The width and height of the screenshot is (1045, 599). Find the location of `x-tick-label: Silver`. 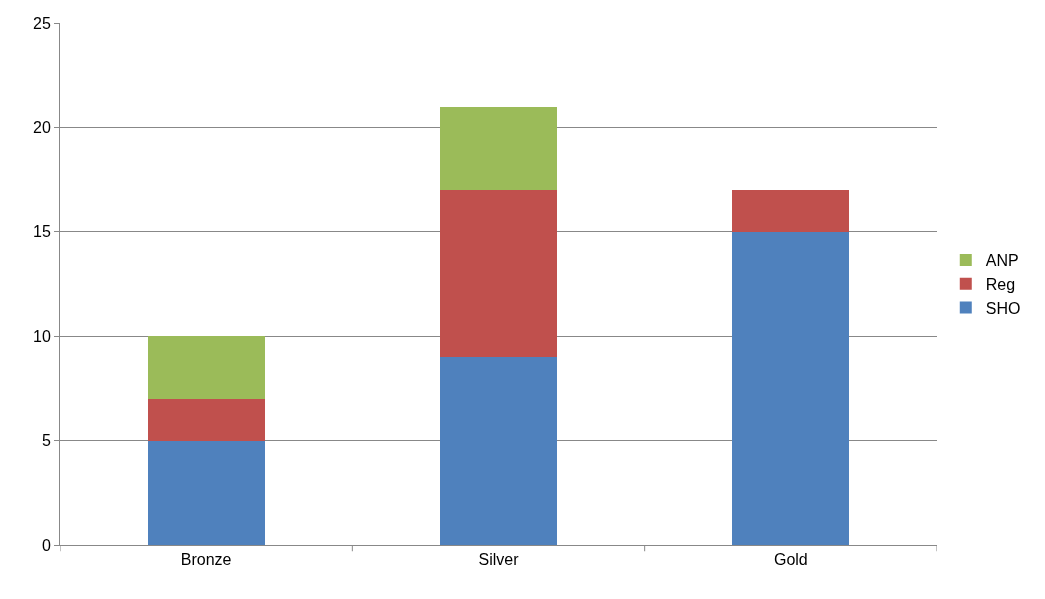

x-tick-label: Silver is located at coordinates (499, 560).